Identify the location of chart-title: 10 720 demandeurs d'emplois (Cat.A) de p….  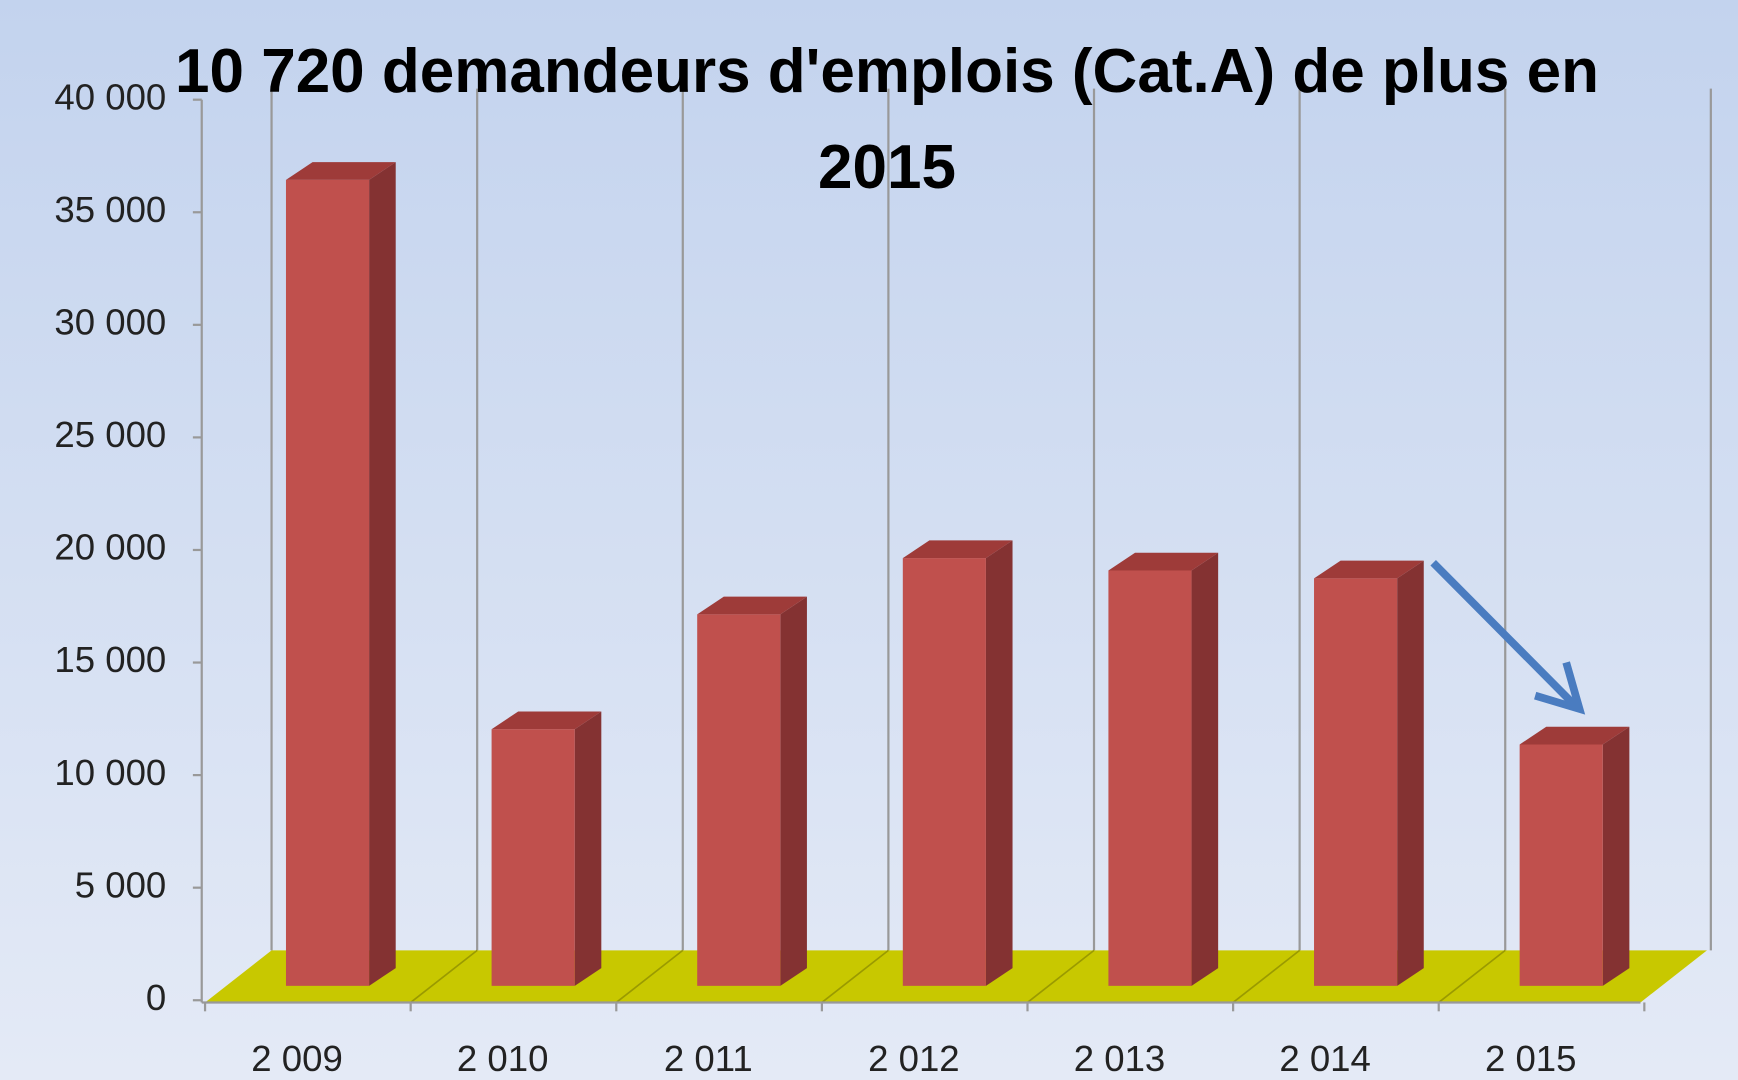
(887, 119).